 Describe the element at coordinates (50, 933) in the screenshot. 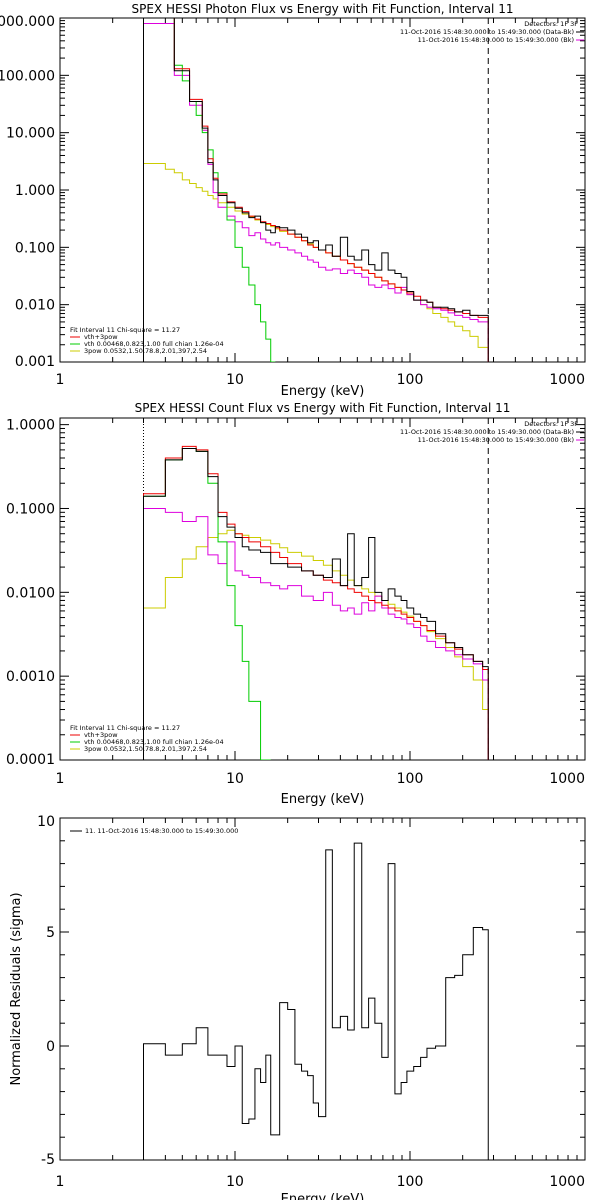

I see `y-tick-label: 5` at that location.